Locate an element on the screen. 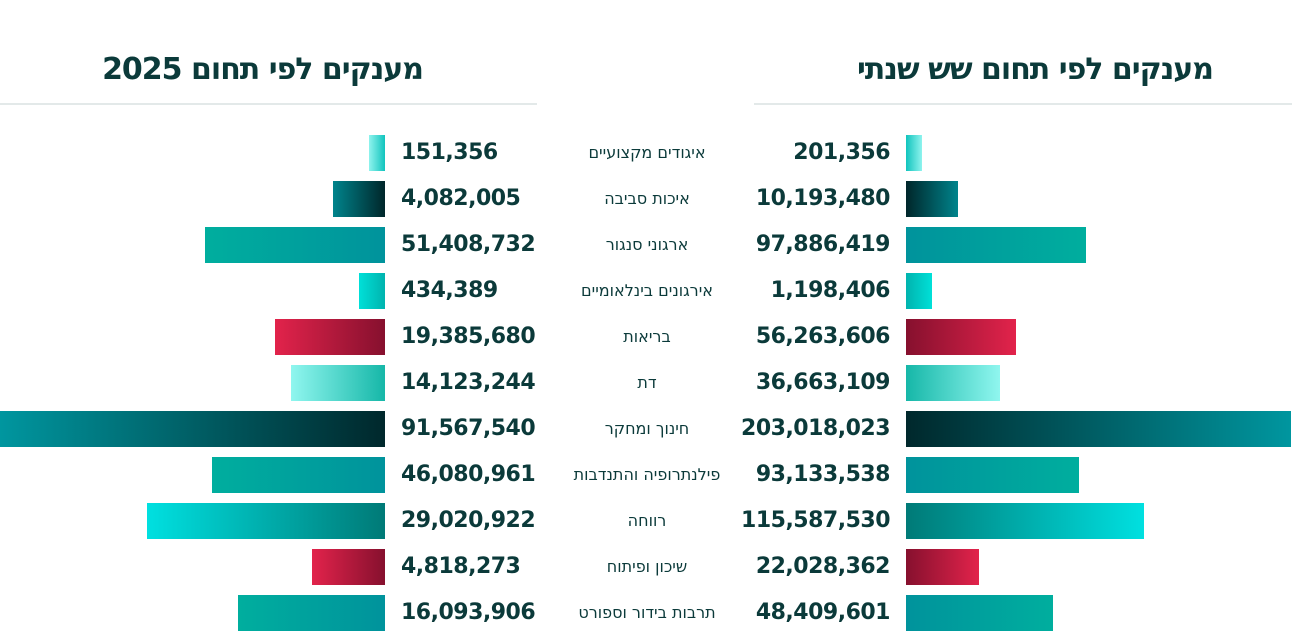 The image size is (1292, 636). chart-row: 46,080,961 פילנתרופיה והתנדבות 93,133,538 is located at coordinates (646, 475).